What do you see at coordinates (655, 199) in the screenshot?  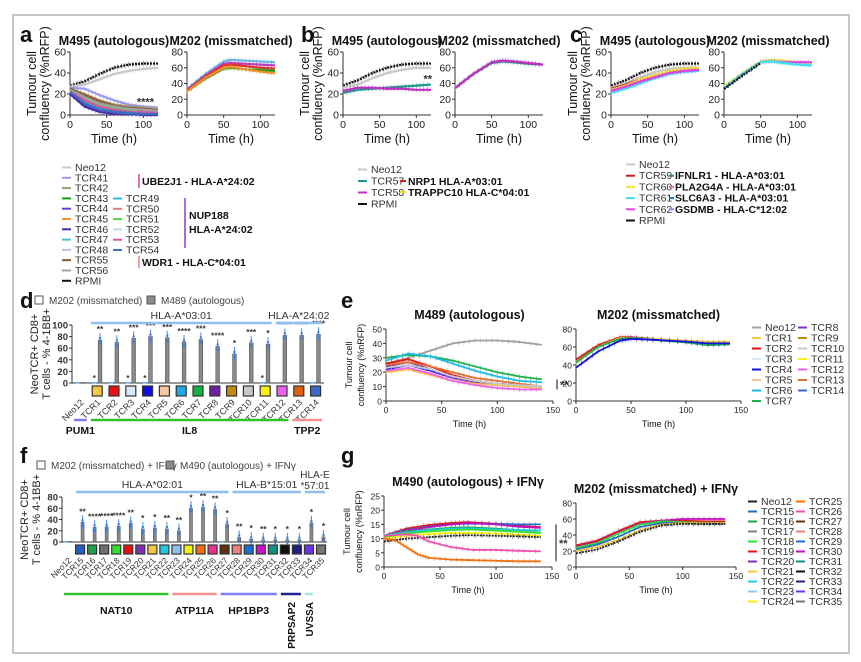 I see `legend-item-tcr61: TCR61` at bounding box center [655, 199].